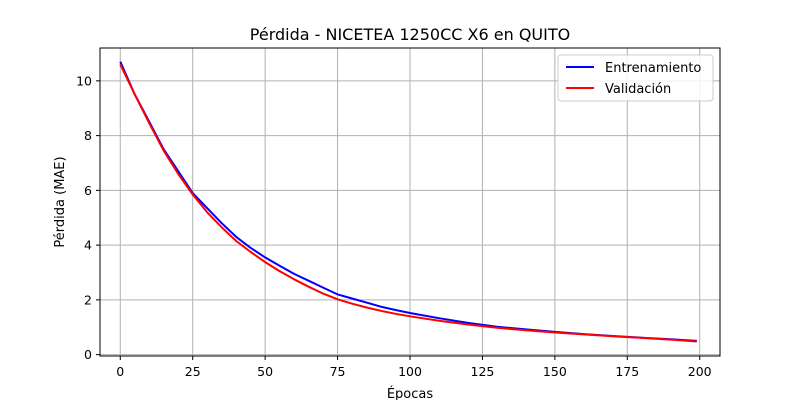 The width and height of the screenshot is (800, 400). I want to click on y-axis-title: Pérdida (MAE), so click(60, 201).